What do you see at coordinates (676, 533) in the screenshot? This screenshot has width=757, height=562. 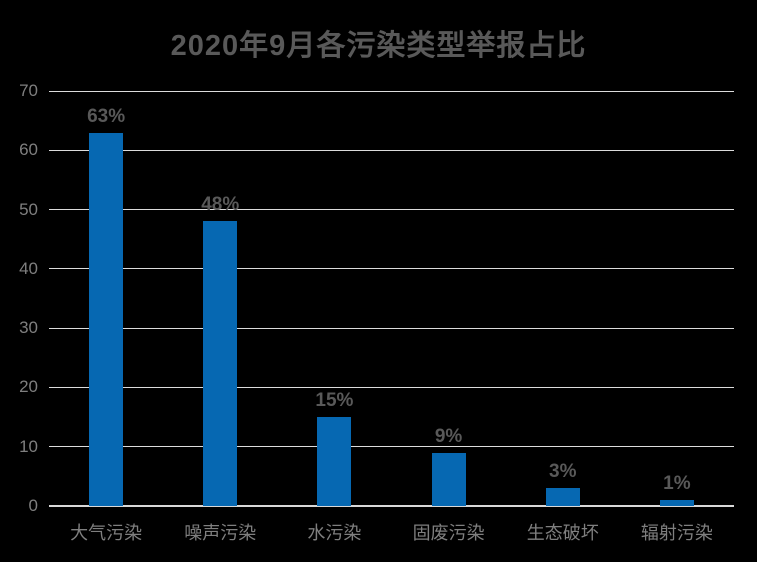 I see `x-axis-category-label: 辐射污染` at bounding box center [676, 533].